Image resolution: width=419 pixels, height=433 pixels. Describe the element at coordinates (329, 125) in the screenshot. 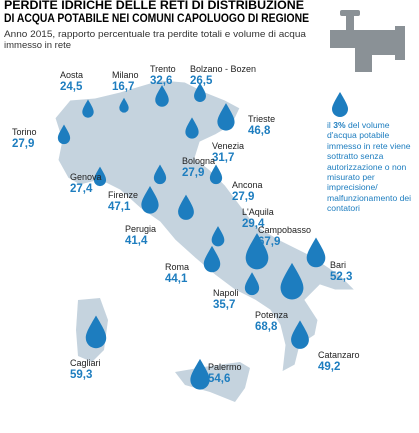

I see `note-text: il` at that location.